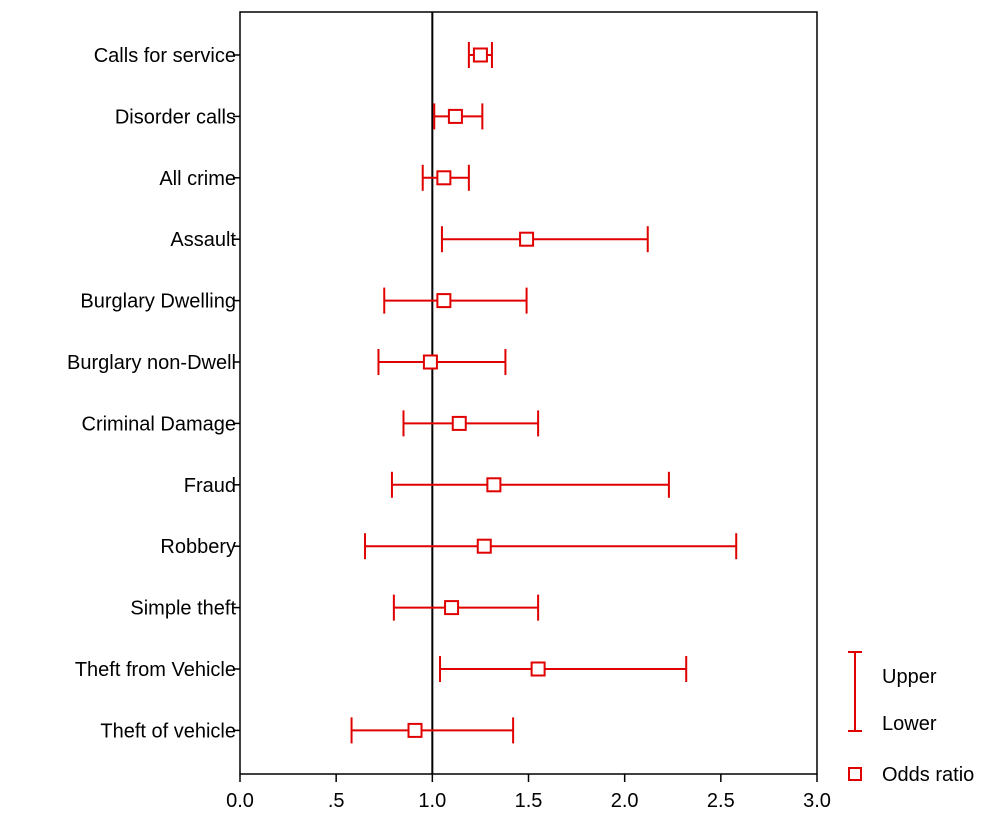 The image size is (1003, 827). I want to click on y-tick-label: Disorder calls, so click(175, 117).